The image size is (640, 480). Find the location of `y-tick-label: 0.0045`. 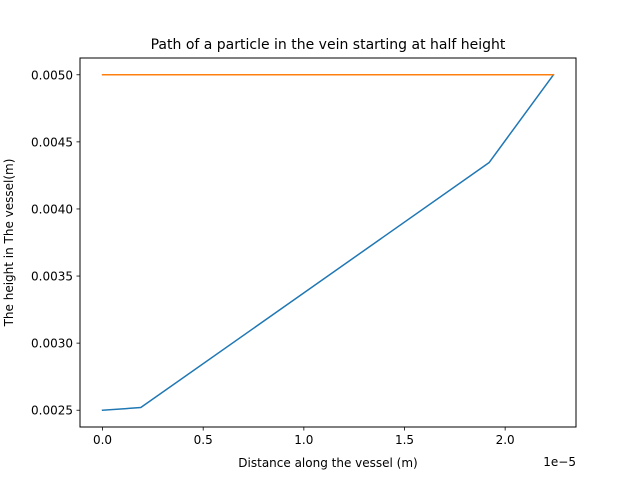

y-tick-label: 0.0045 is located at coordinates (52, 142).